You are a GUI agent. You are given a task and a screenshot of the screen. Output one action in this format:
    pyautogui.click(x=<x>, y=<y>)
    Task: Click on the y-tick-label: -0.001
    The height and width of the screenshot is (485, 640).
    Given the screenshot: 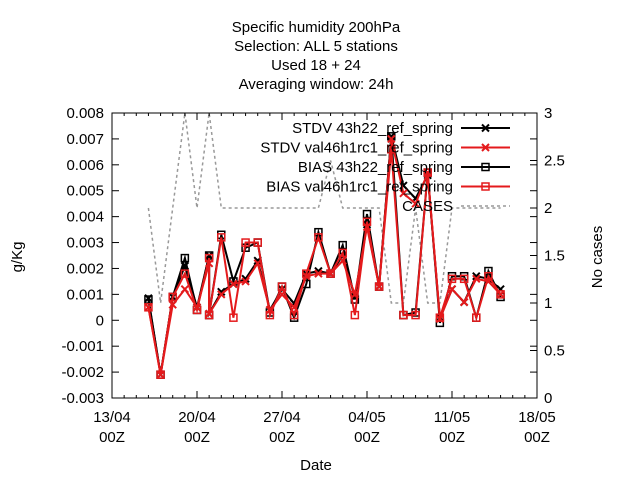 What is the action you would take?
    pyautogui.click(x=82, y=346)
    